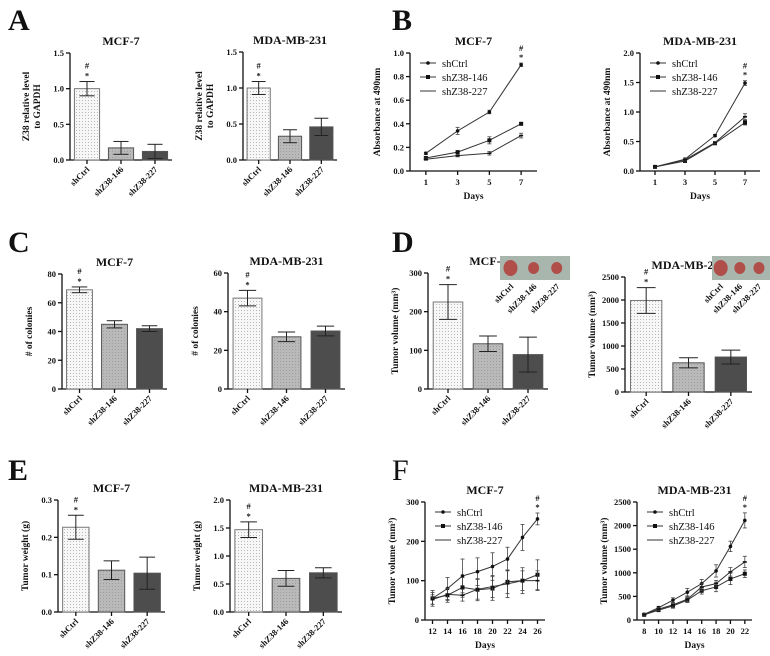  I want to click on x-tick-label: 22, so click(745, 631).